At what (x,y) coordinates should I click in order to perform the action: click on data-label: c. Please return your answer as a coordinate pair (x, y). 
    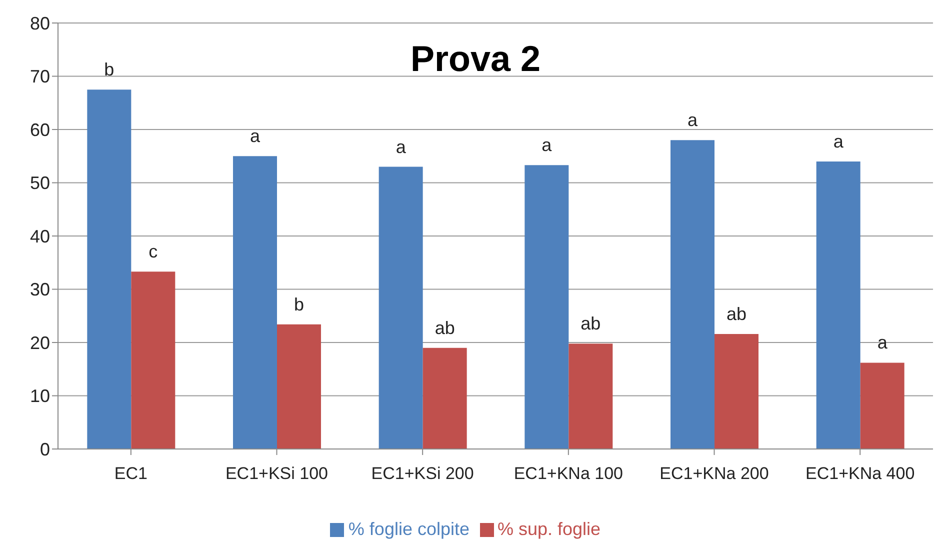
    Looking at the image, I should click on (153, 252).